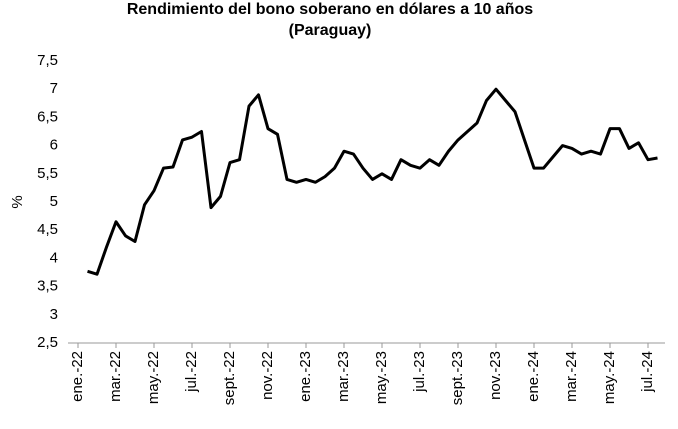  Describe the element at coordinates (571, 376) in the screenshot. I see `x-tick-label: mar.-24` at that location.